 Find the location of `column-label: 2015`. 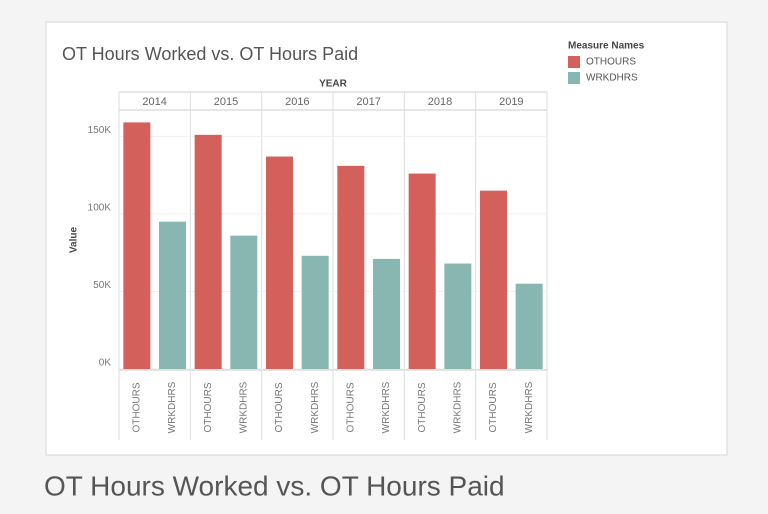

column-label: 2015 is located at coordinates (226, 102).